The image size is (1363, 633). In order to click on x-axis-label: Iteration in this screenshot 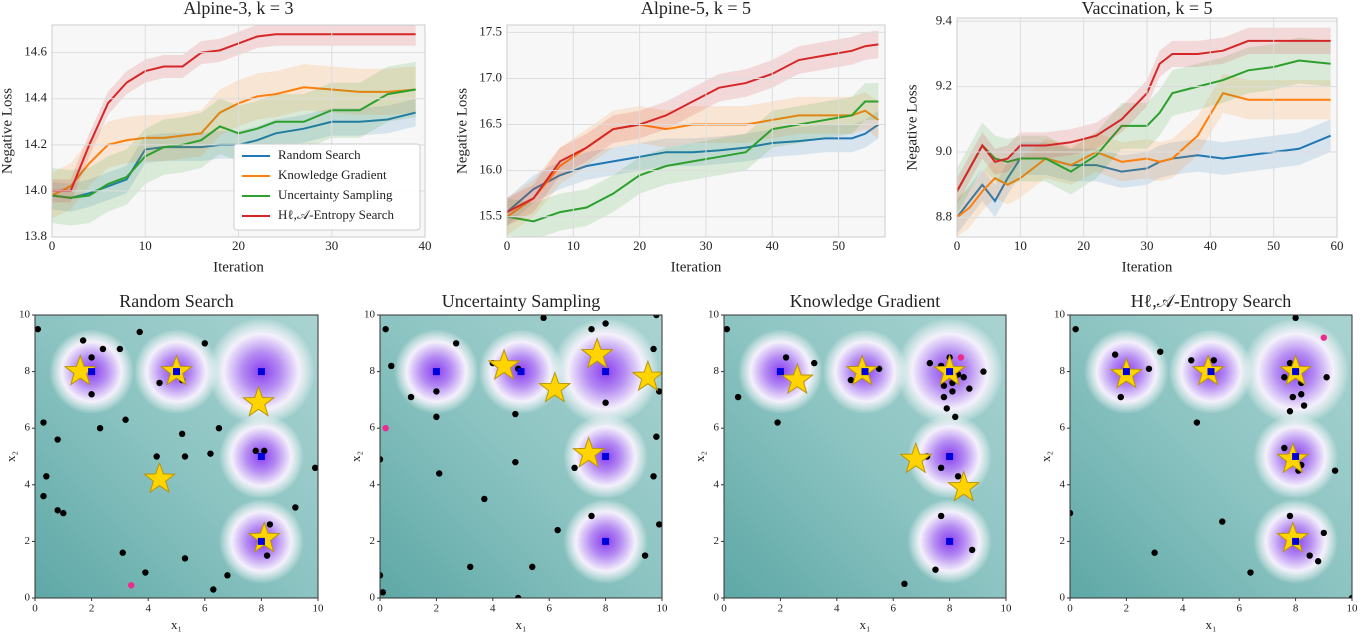, I will do `click(1147, 267)`.